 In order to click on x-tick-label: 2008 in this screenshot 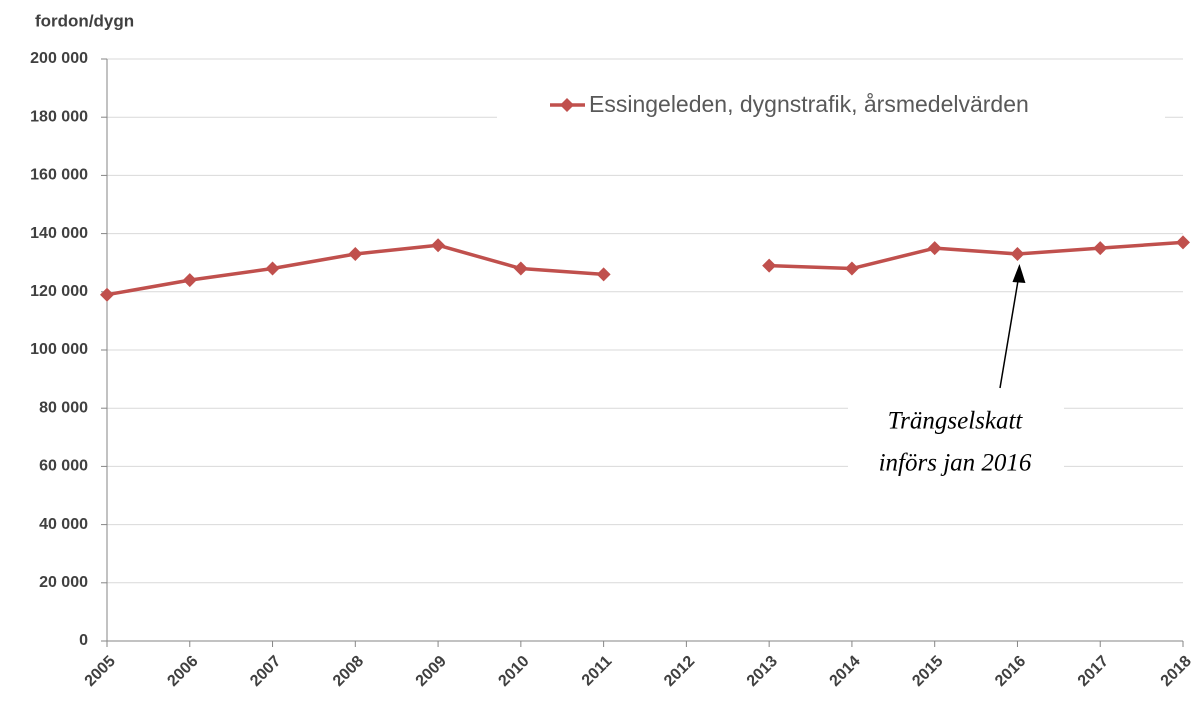, I will do `click(348, 671)`.